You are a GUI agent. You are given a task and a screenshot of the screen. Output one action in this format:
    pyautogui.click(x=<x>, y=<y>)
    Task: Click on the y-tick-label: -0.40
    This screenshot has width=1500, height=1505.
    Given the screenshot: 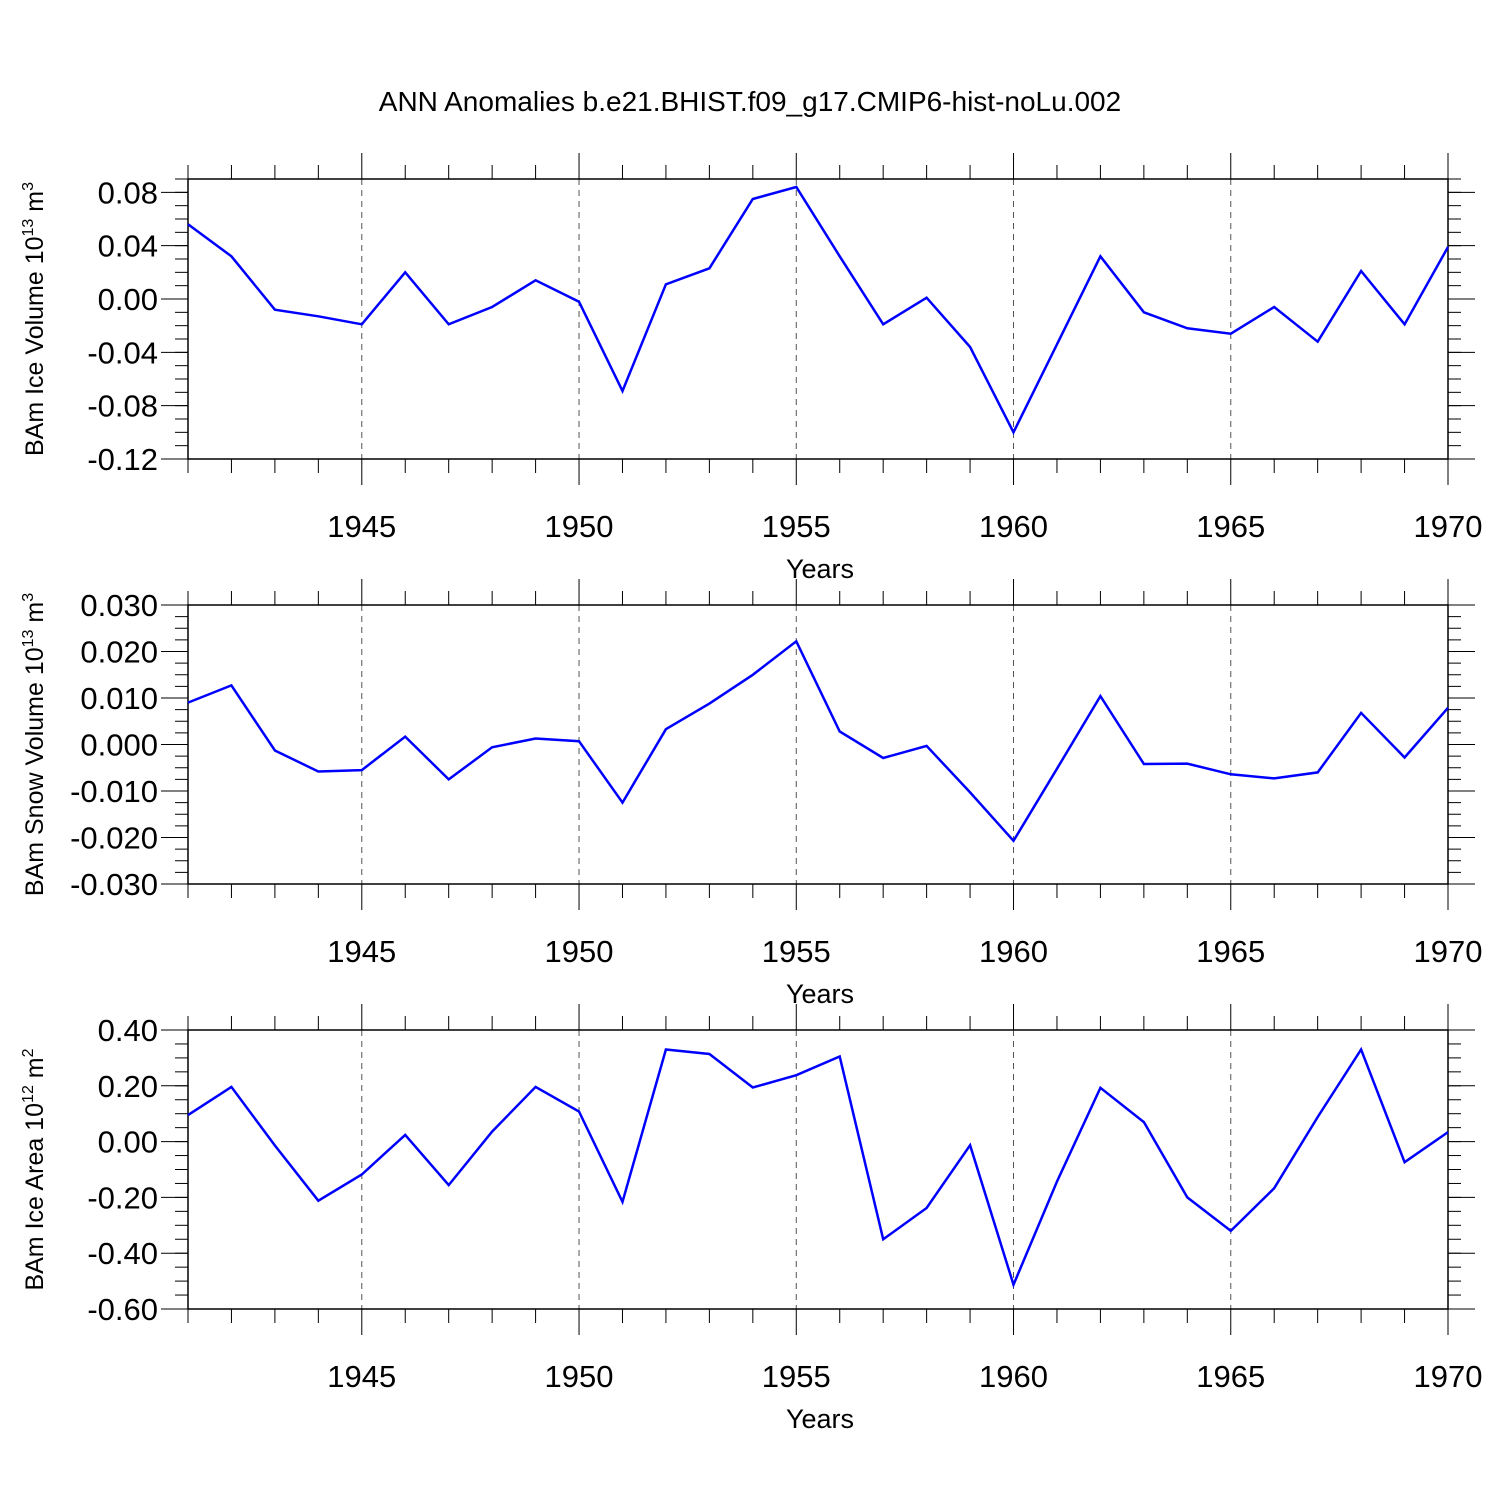 What is the action you would take?
    pyautogui.click(x=122, y=1253)
    